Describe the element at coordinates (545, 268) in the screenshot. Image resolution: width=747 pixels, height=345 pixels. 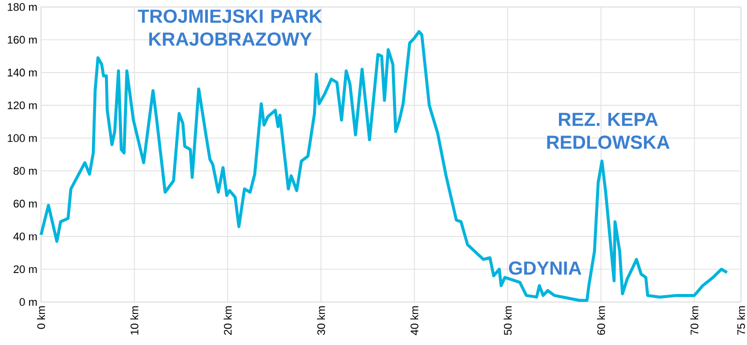
I see `annotation: GDYNIA` at that location.